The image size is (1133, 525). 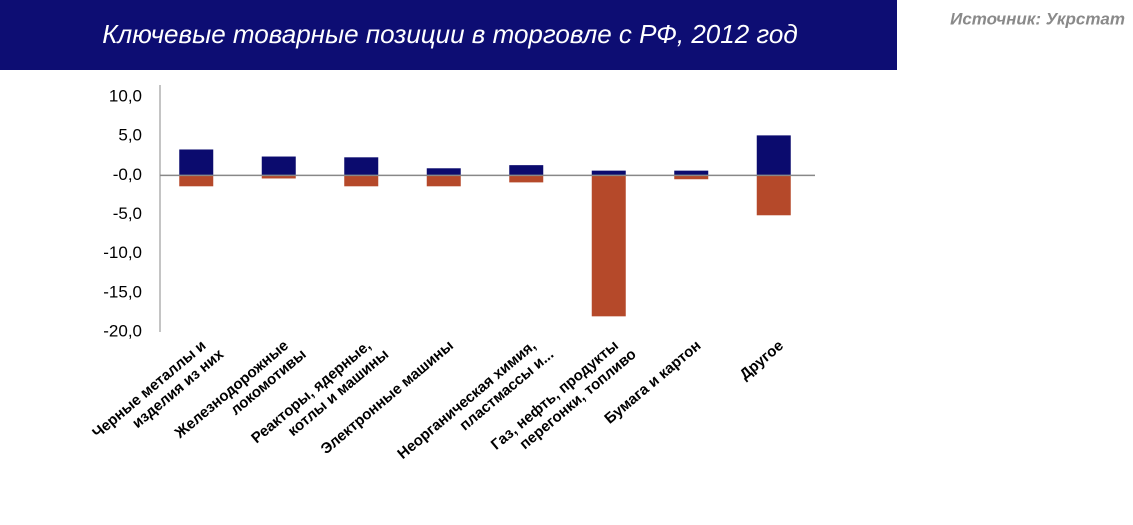 What do you see at coordinates (127, 174) in the screenshot?
I see `y-tick-label: -0,0` at bounding box center [127, 174].